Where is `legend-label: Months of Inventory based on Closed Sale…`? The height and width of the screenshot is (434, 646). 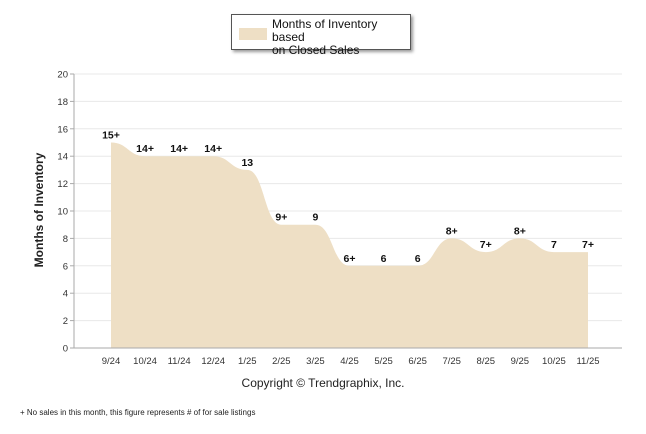 legend-label: Months of Inventory based on Closed Sale… is located at coordinates (341, 37).